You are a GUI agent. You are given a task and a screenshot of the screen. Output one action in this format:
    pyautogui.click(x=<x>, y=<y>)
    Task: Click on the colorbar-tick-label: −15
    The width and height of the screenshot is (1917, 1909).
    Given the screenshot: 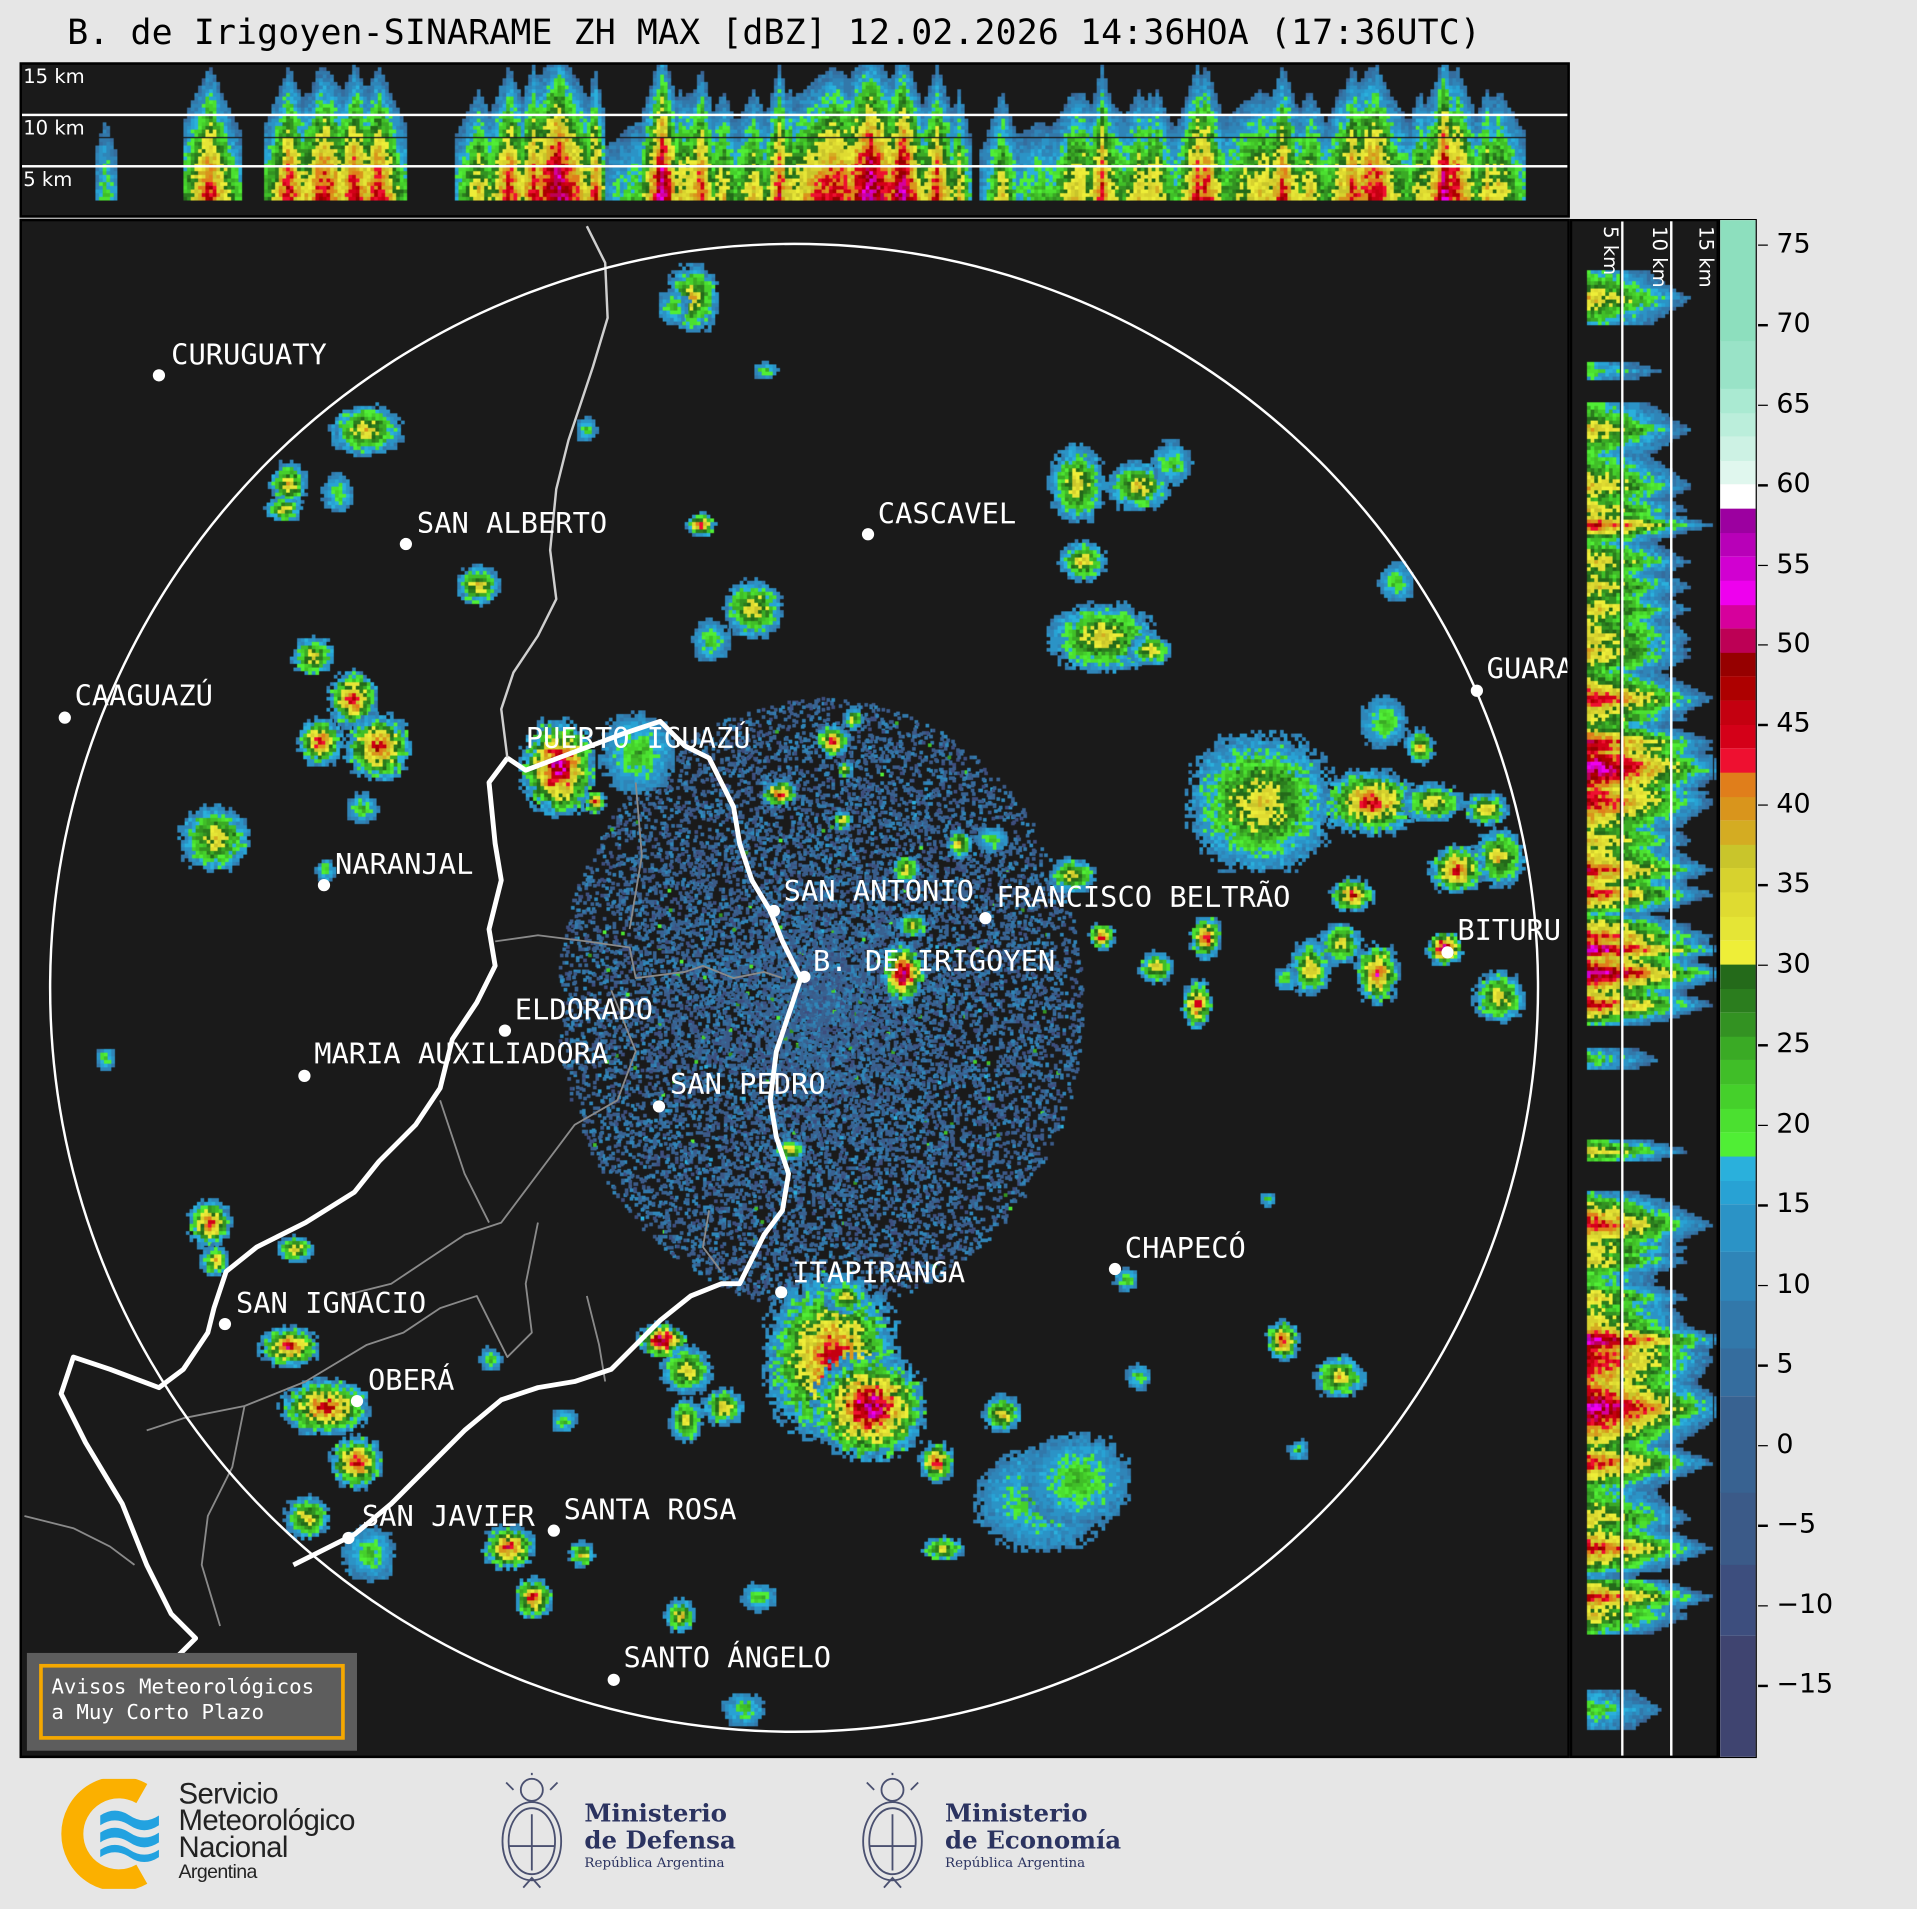 What is the action you would take?
    pyautogui.click(x=1805, y=1685)
    